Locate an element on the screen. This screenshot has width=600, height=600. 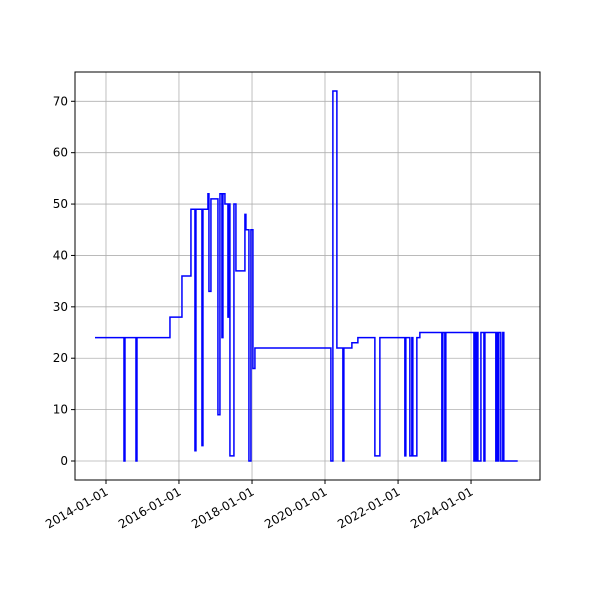
x-tick-label: 2018-01-01 is located at coordinates (222, 507).